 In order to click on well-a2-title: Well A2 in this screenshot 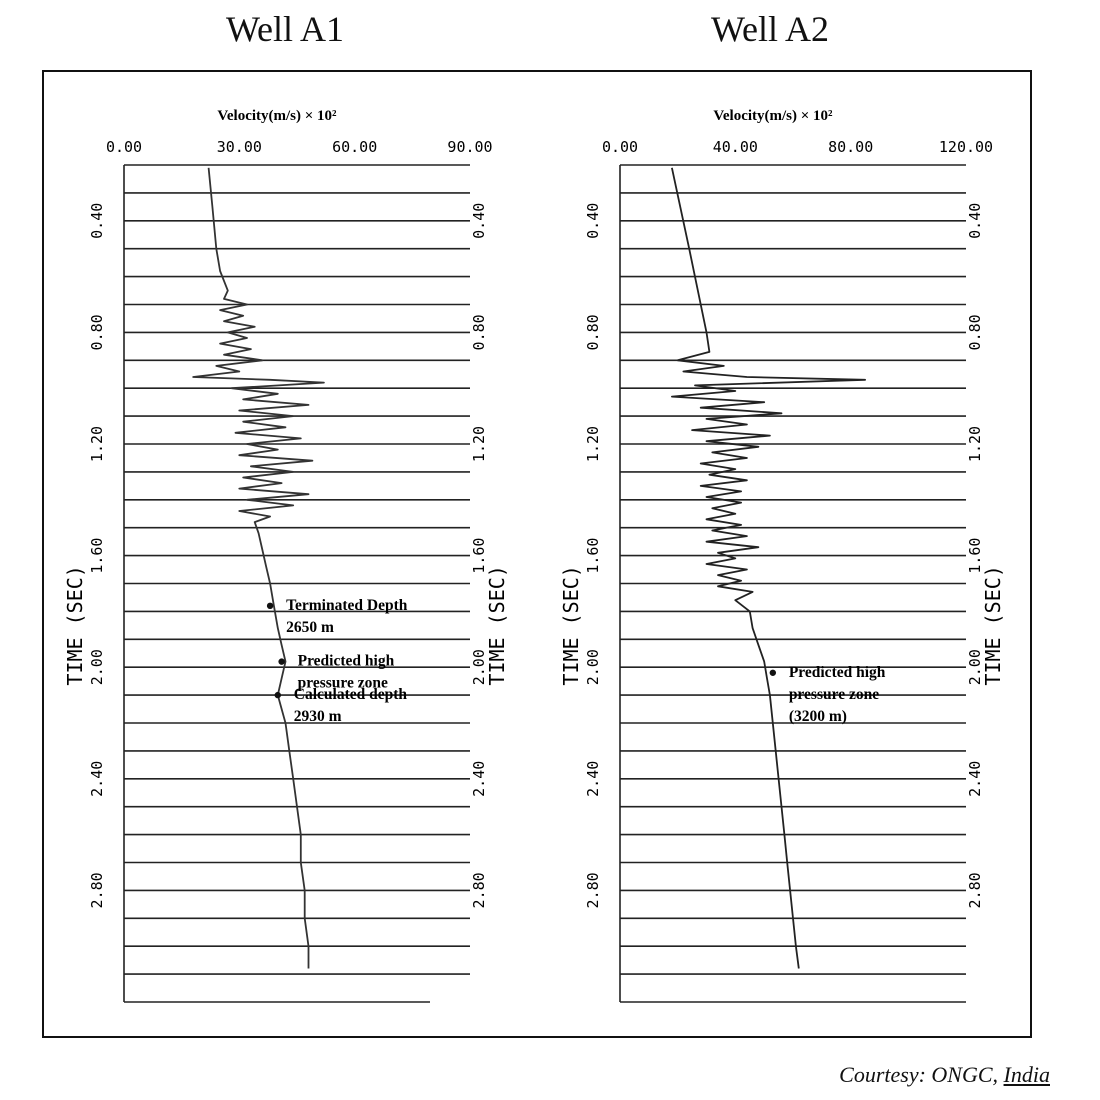, I will do `click(770, 29)`.